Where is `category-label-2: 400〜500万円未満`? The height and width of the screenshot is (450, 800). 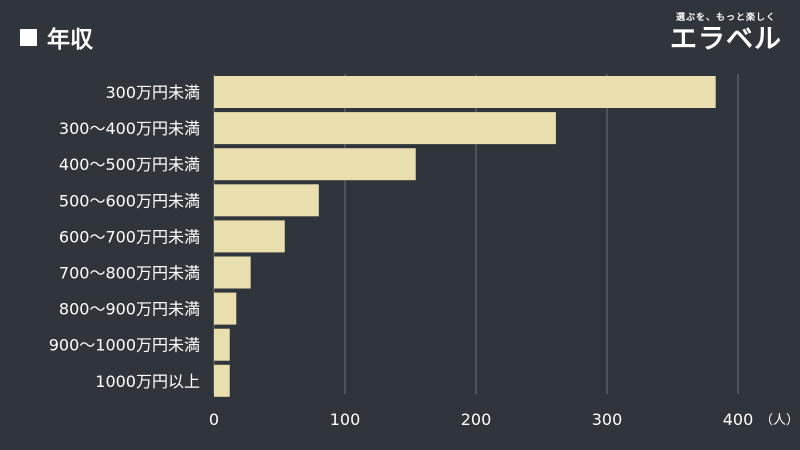
category-label-2: 400〜500万円未満 is located at coordinates (129, 164).